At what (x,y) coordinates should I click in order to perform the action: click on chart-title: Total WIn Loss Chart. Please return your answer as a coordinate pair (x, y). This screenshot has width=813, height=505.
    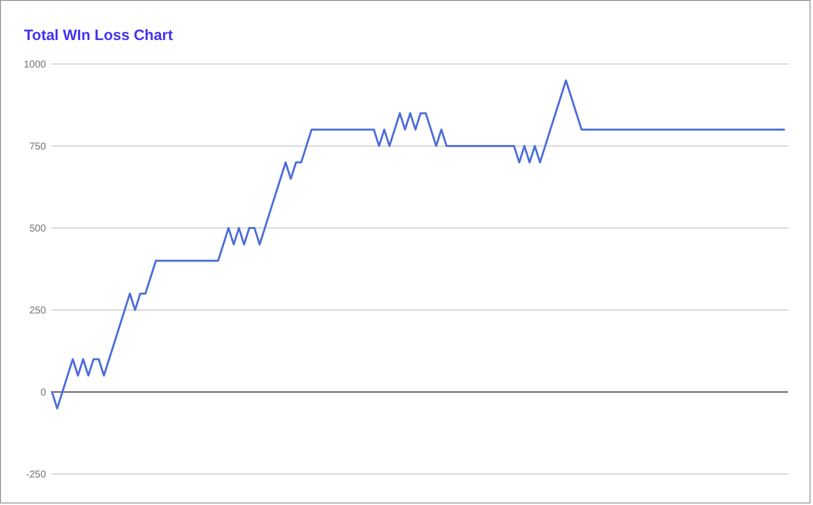
    Looking at the image, I should click on (98, 35).